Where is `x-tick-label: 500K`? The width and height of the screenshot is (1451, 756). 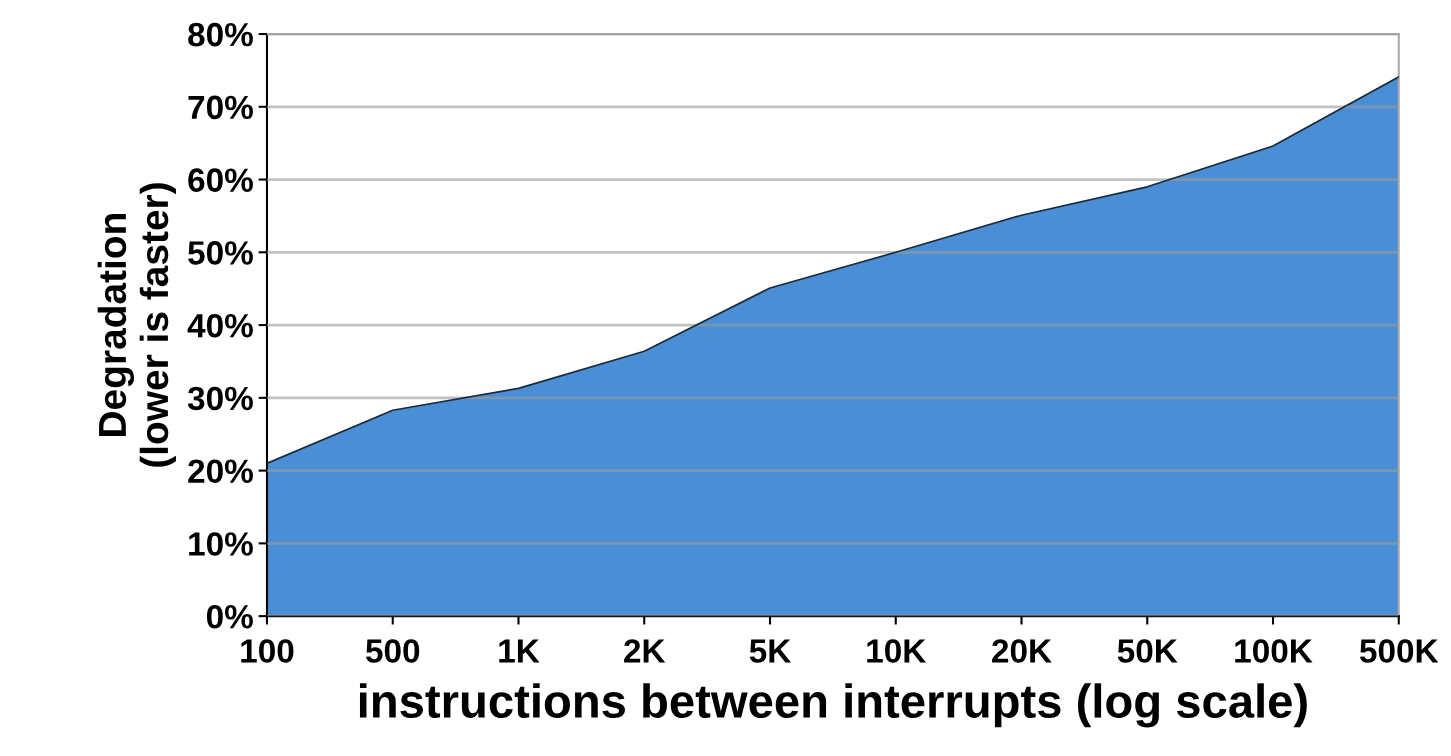
x-tick-label: 500K is located at coordinates (1399, 651).